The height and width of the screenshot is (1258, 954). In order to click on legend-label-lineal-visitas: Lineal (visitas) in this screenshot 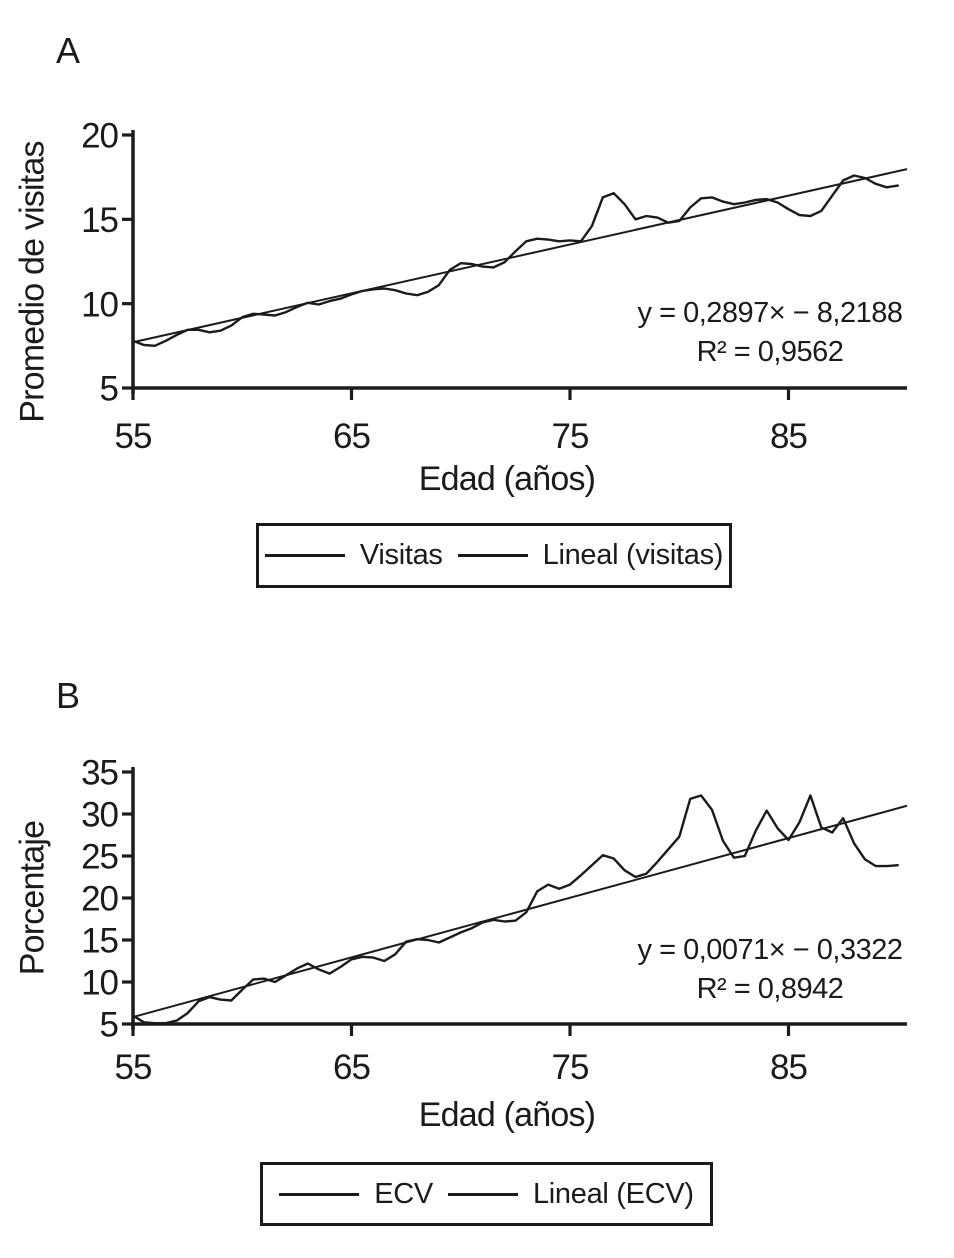, I will do `click(633, 555)`.